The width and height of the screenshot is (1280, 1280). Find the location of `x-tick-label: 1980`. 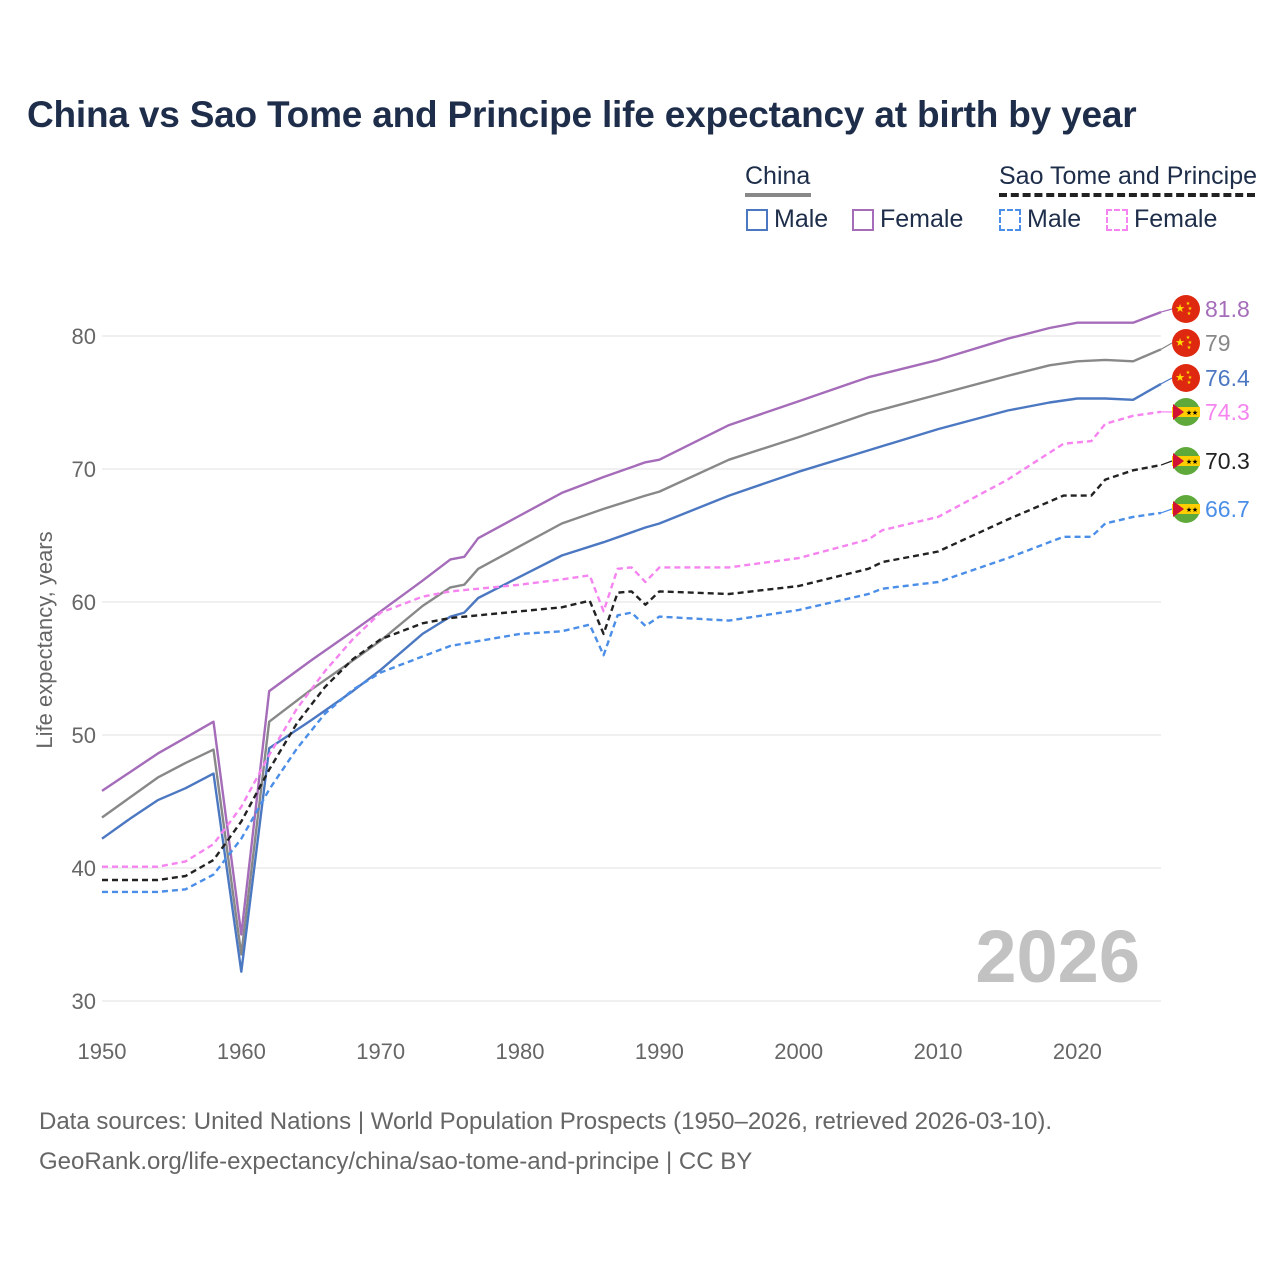

x-tick-label: 1980 is located at coordinates (520, 1051).